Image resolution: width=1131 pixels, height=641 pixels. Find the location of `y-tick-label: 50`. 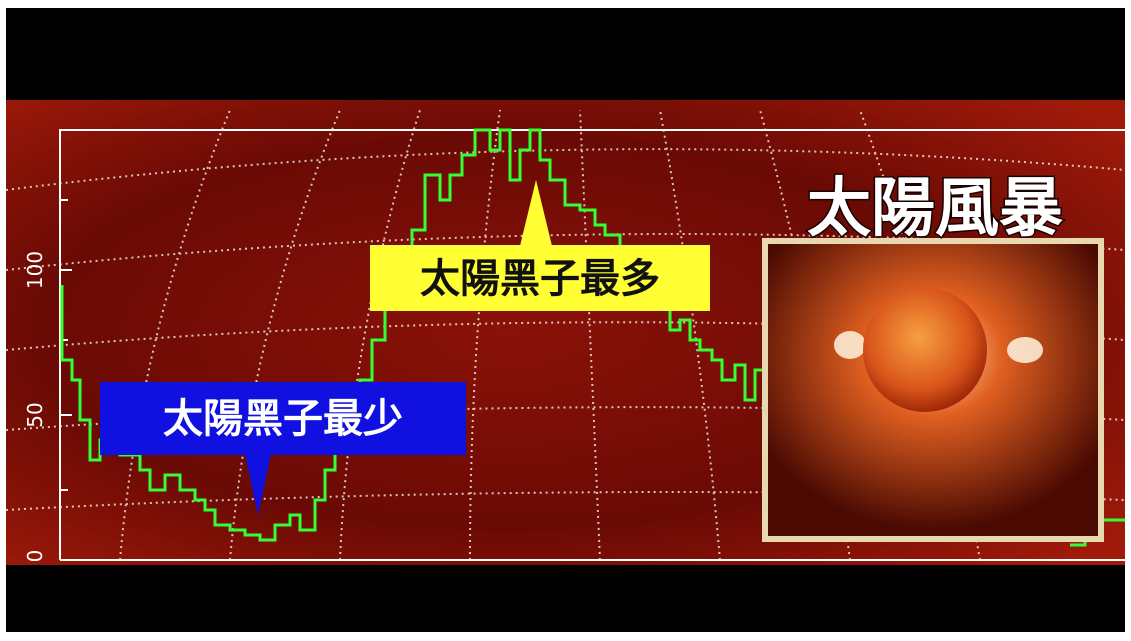

y-tick-label: 50 is located at coordinates (35, 414).